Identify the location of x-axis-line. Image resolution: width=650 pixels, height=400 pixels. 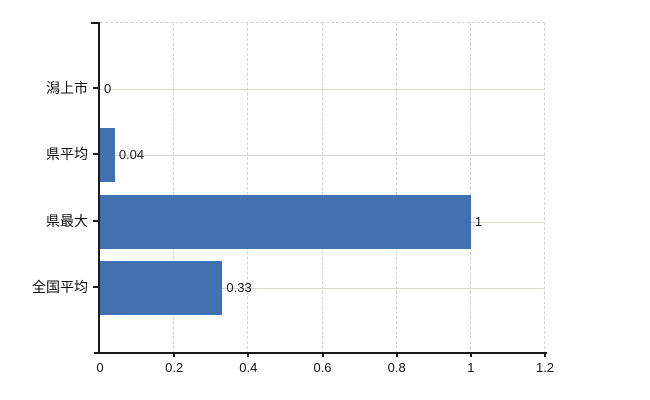
(320, 353).